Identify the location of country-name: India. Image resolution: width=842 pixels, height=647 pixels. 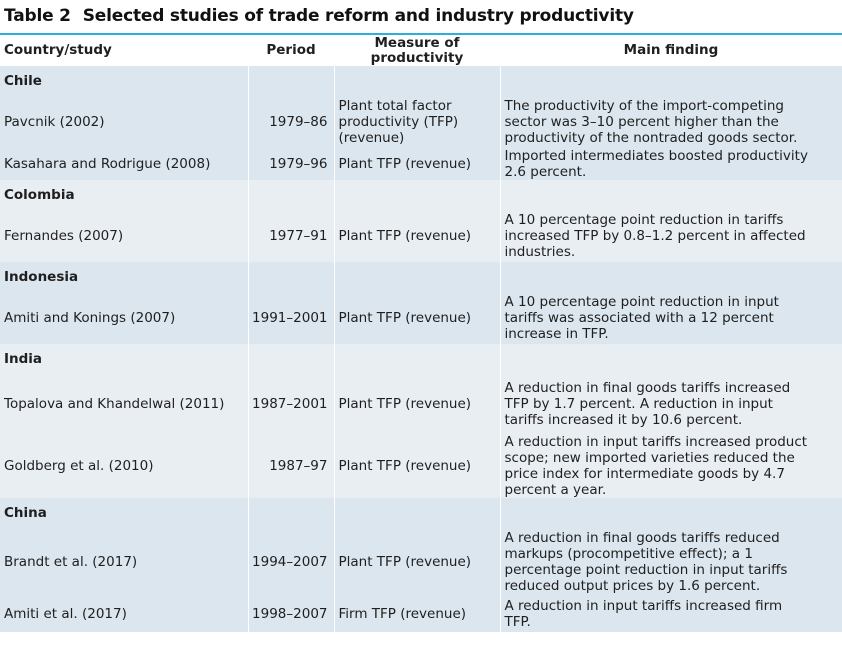
(124, 359).